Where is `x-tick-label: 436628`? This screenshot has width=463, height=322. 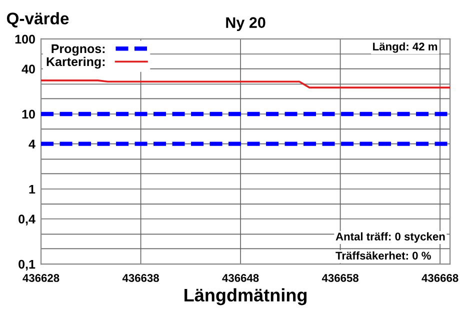
x-tick-label: 436628 is located at coordinates (41, 278).